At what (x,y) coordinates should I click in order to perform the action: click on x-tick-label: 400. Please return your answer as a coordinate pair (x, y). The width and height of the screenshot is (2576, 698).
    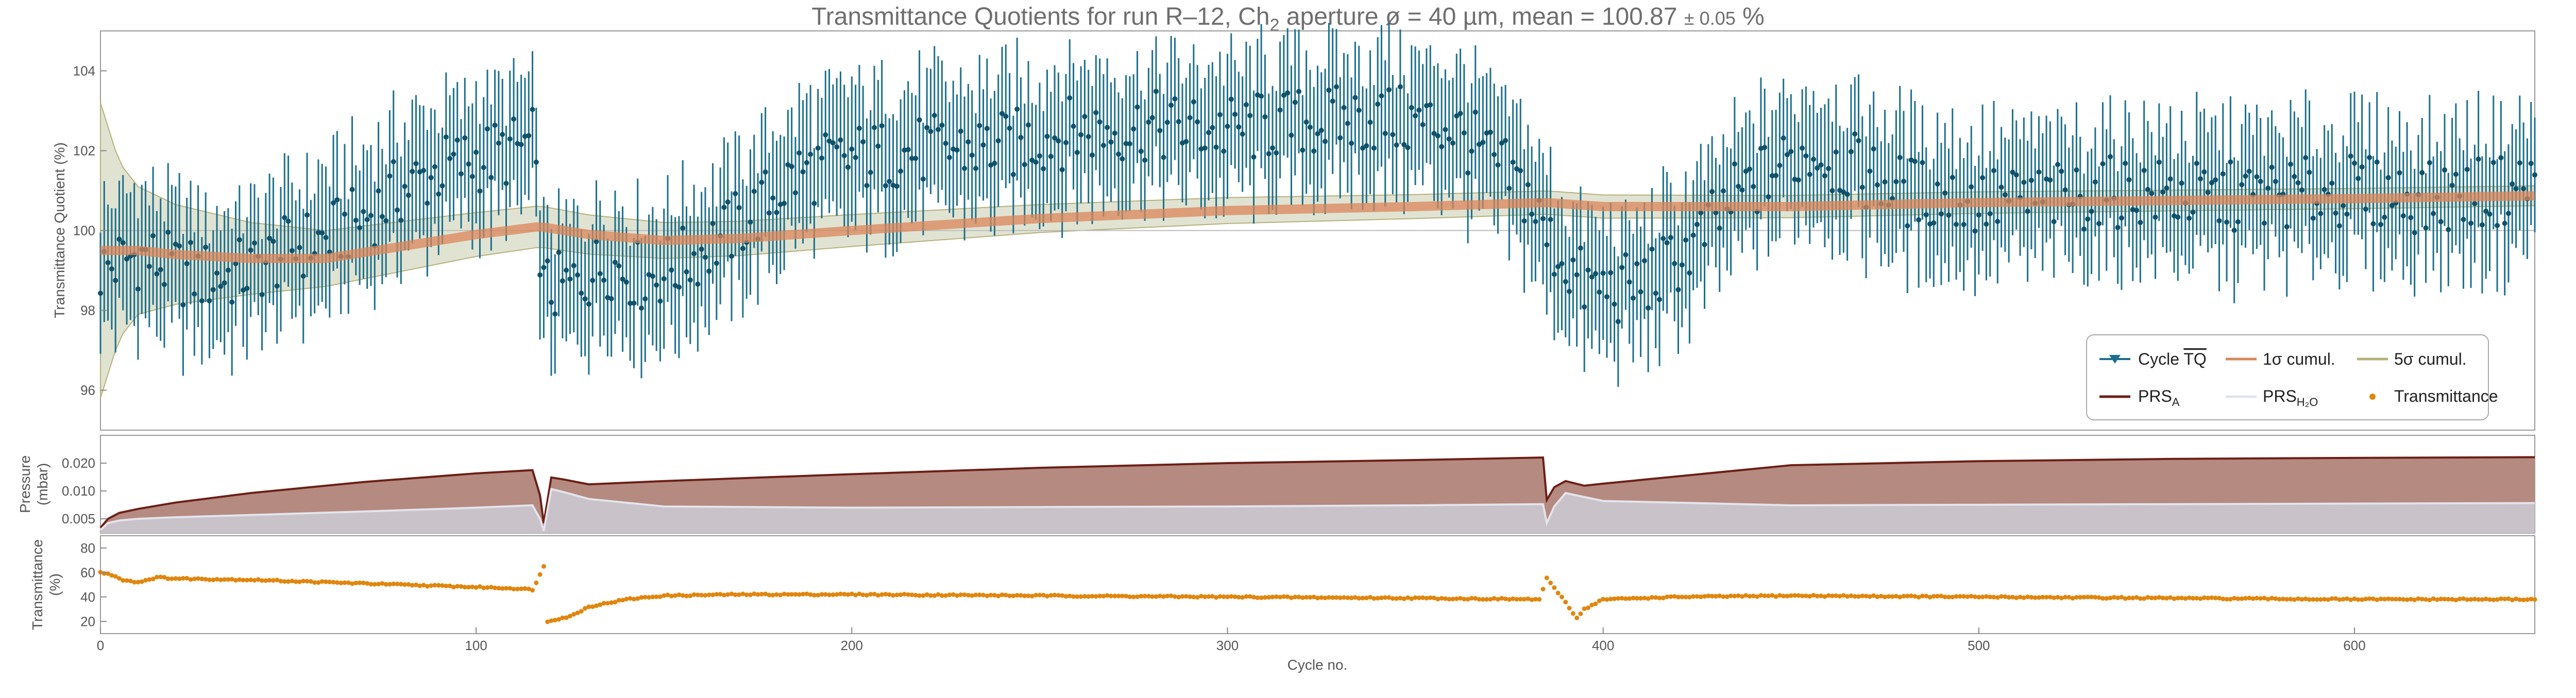
    Looking at the image, I should click on (1603, 645).